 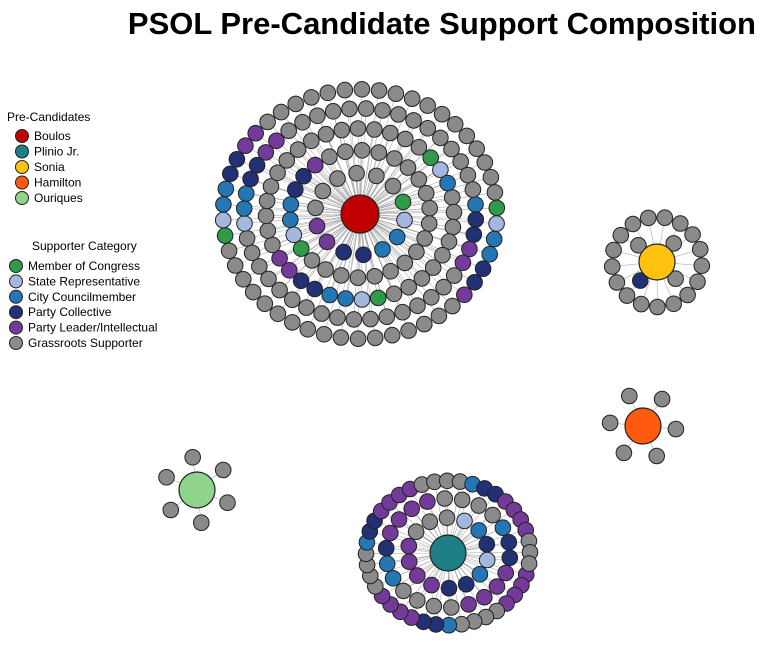 What do you see at coordinates (84, 281) in the screenshot?
I see `legend-label-state: State Representative` at bounding box center [84, 281].